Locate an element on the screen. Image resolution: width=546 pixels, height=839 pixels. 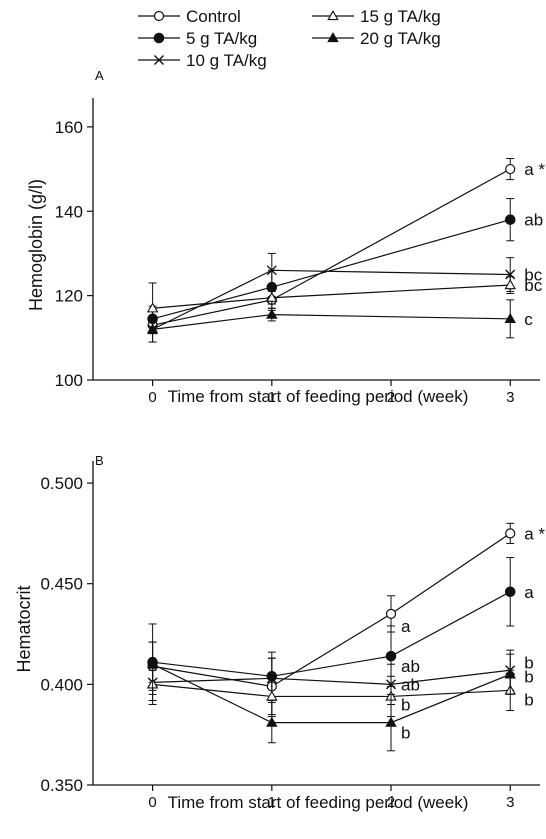
significance-labels: a * is located at coordinates (534, 169).